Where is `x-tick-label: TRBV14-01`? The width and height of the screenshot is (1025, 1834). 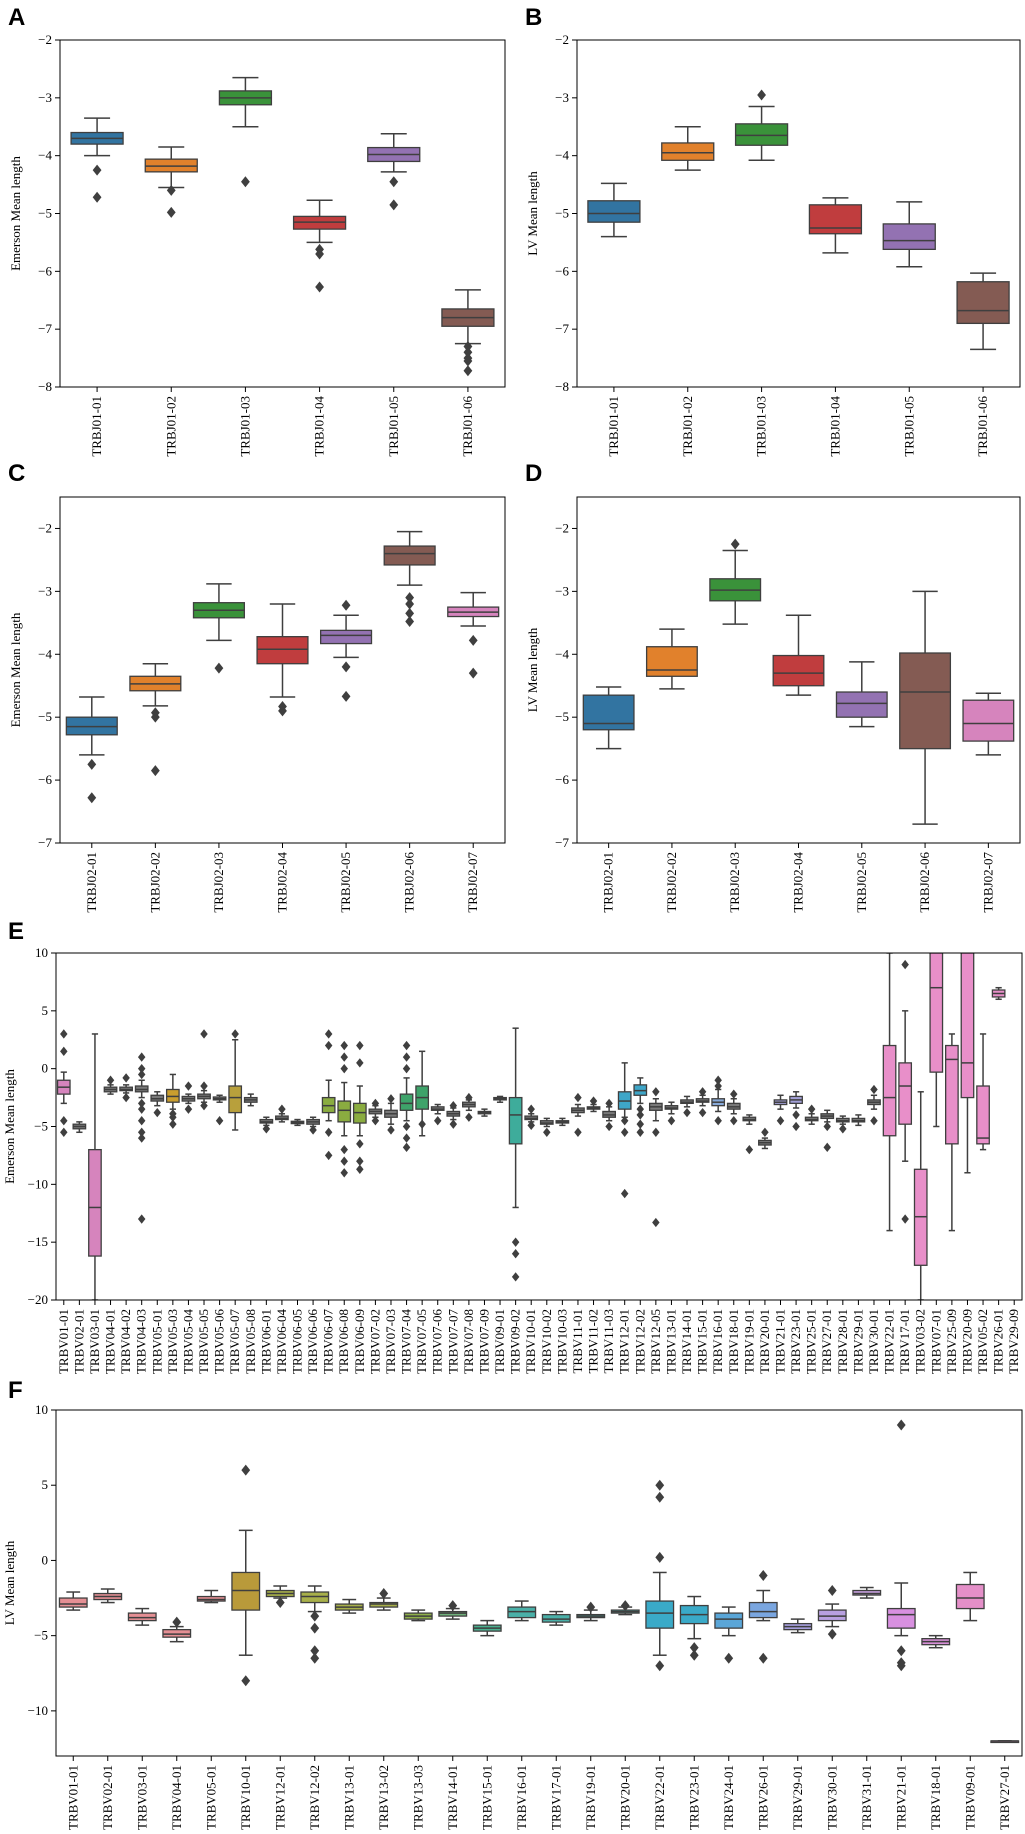
x-tick-label: TRBV14-01 is located at coordinates (452, 1797).